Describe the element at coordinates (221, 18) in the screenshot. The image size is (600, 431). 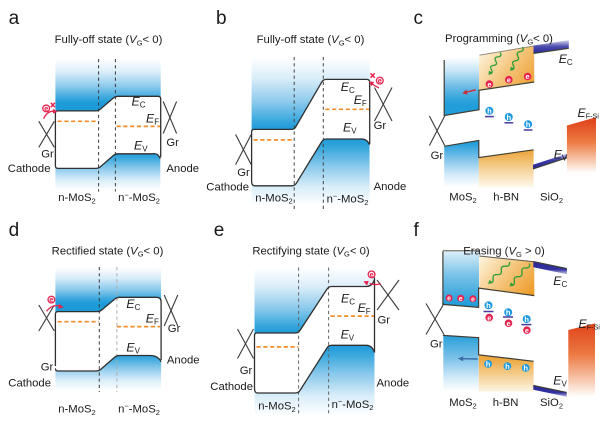
I see `svg-text: b` at that location.